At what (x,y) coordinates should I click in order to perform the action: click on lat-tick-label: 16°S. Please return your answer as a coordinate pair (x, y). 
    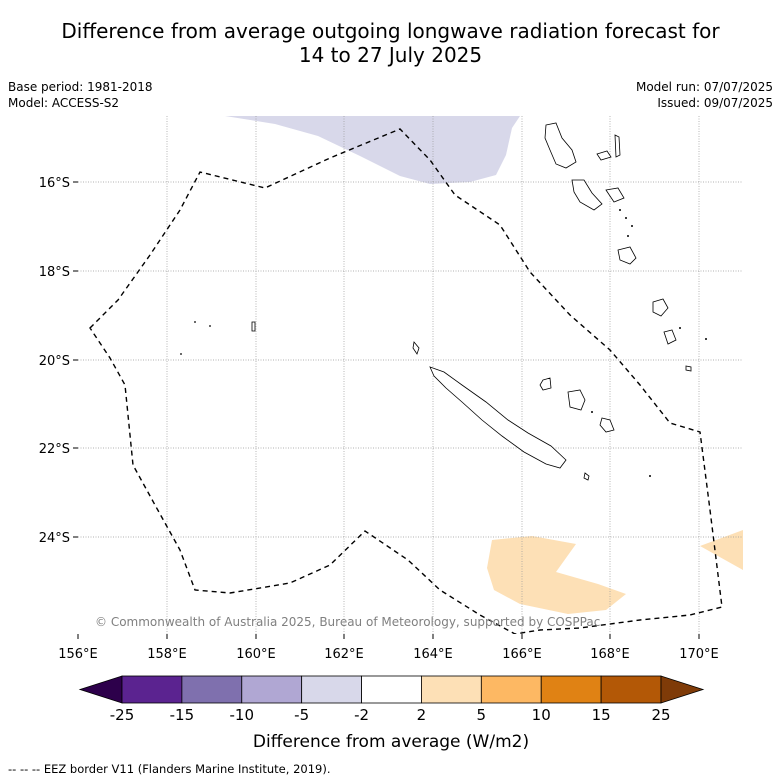
    Looking at the image, I should click on (54, 183).